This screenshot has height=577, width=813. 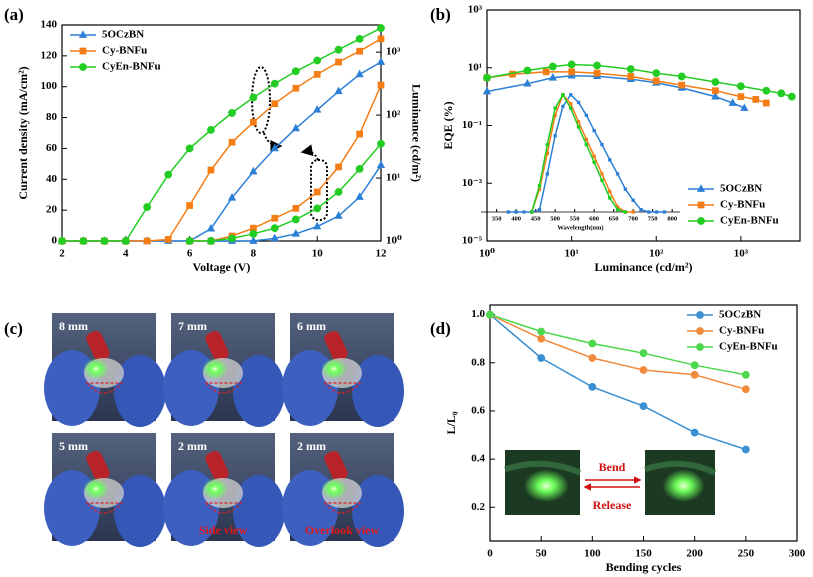 What do you see at coordinates (643, 554) in the screenshot?
I see `x-tick-label: 150` at bounding box center [643, 554].